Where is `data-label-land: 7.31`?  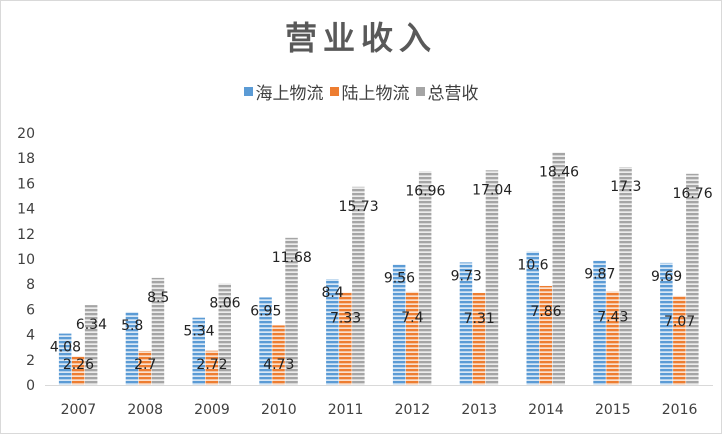 data-label-land: 7.31 is located at coordinates (479, 319).